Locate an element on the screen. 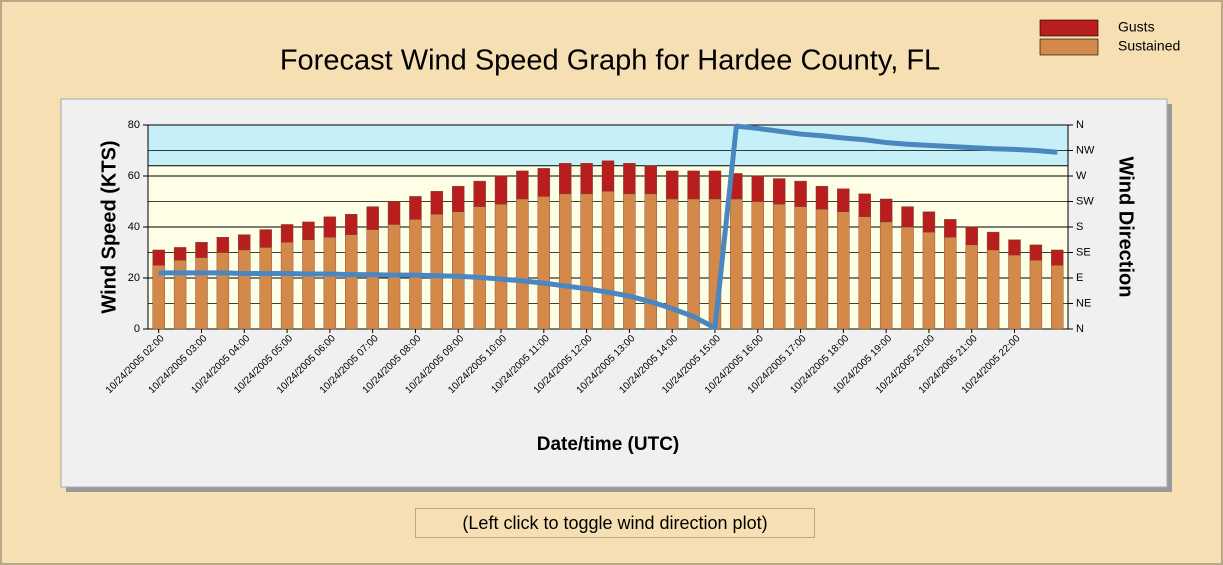 Image resolution: width=1223 pixels, height=565 pixels. y-tick-label: 0 is located at coordinates (137, 329).